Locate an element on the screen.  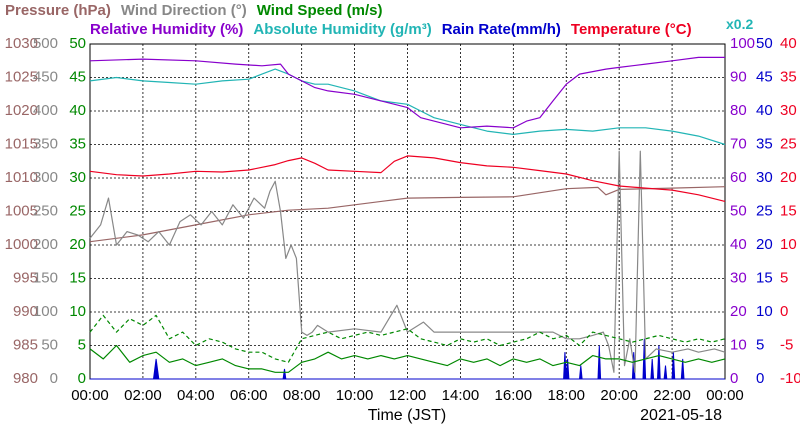
relative_humidity-tick: 80 is located at coordinates (738, 110).